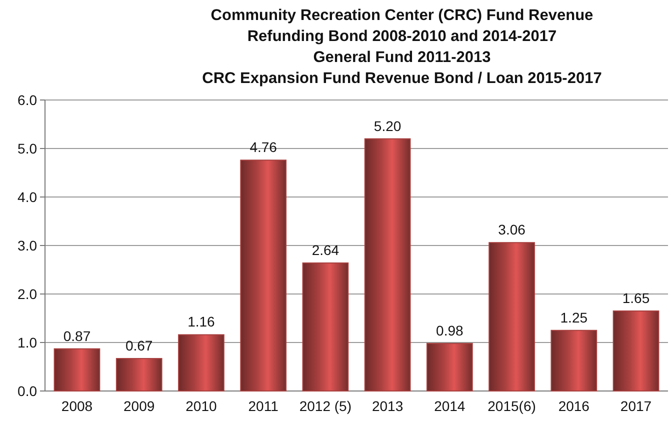 This screenshot has width=672, height=425. I want to click on y-tick-label: 5.0, so click(28, 148).